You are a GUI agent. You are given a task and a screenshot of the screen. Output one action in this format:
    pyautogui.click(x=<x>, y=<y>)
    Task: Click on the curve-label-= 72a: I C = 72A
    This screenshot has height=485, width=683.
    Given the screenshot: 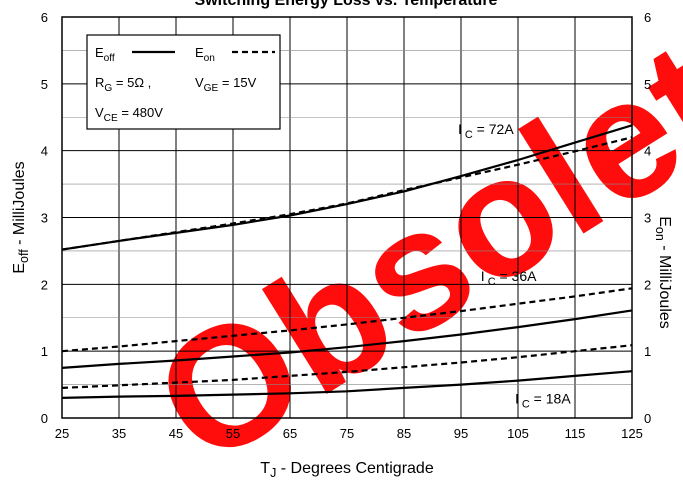 What is the action you would take?
    pyautogui.click(x=486, y=131)
    